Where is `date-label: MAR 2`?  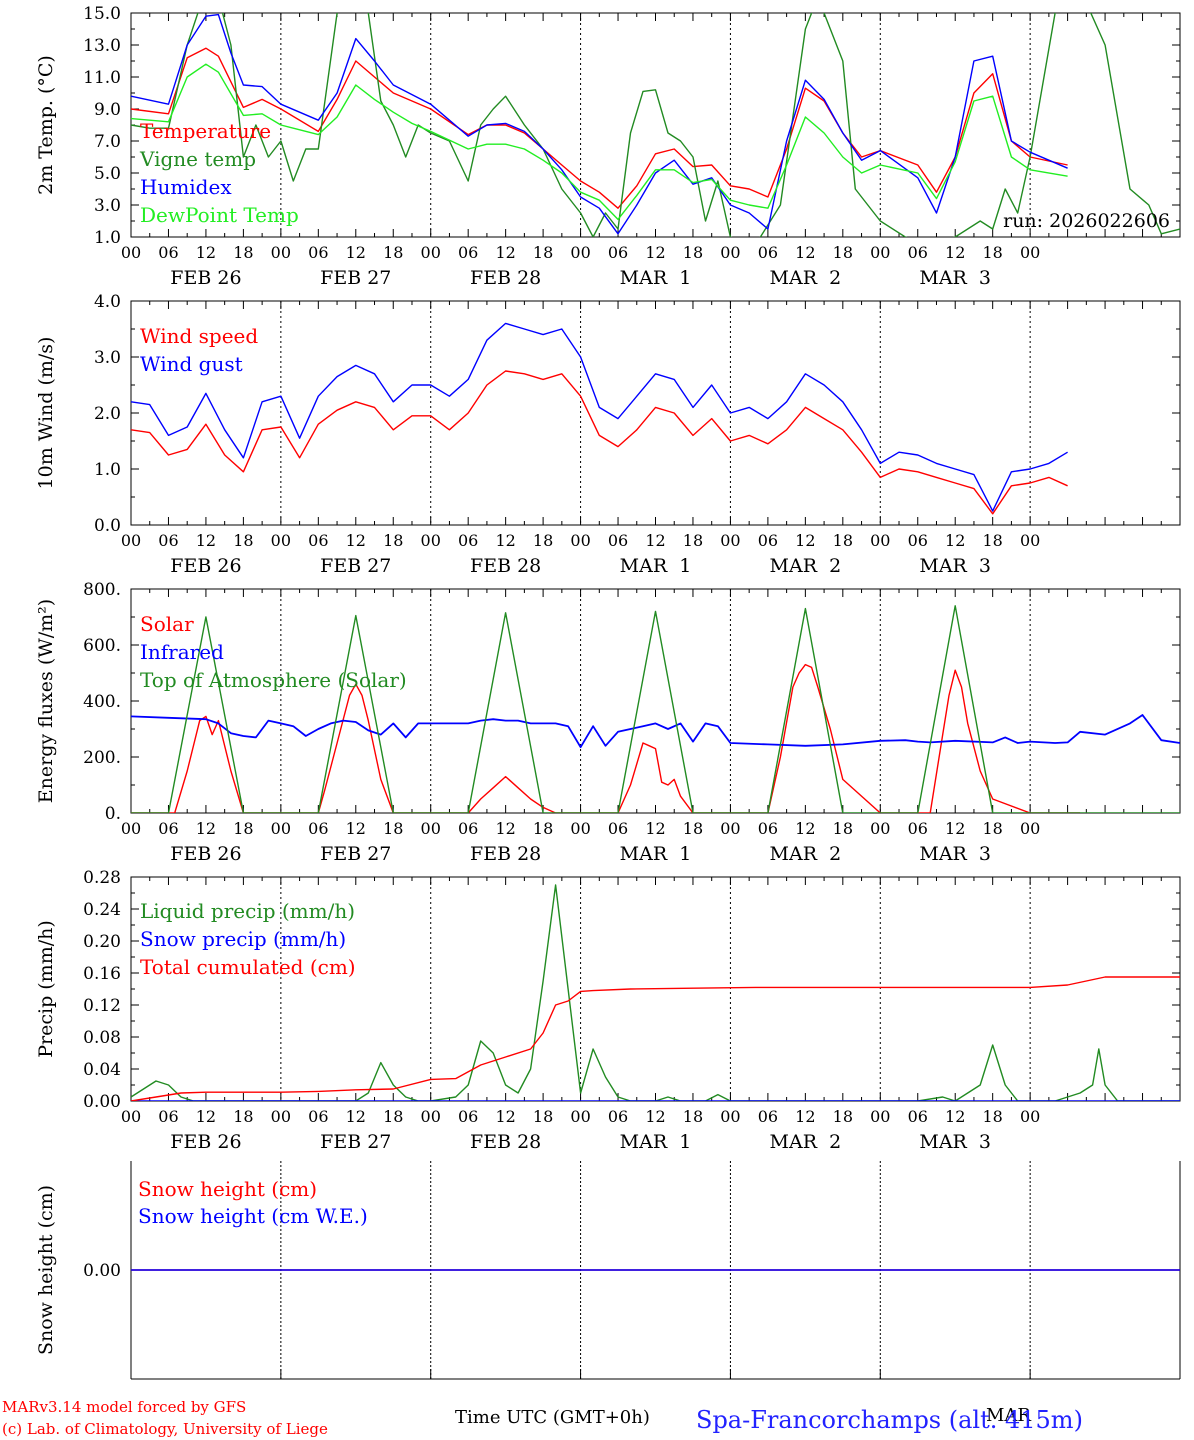 date-label: MAR 2 is located at coordinates (806, 278).